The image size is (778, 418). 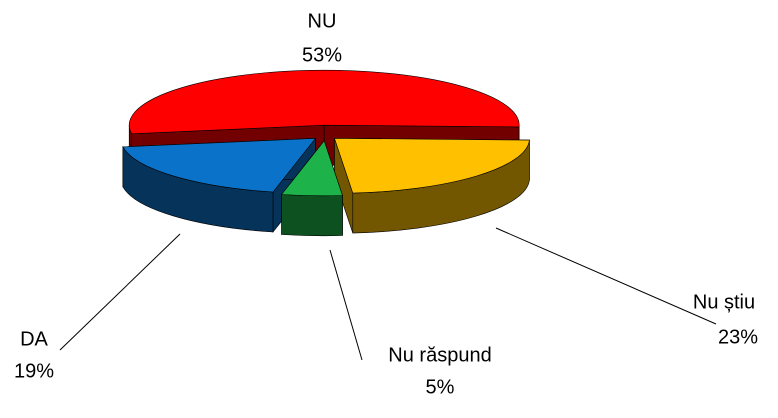 What do you see at coordinates (440, 387) in the screenshot?
I see `slice-value-label: 5%` at bounding box center [440, 387].